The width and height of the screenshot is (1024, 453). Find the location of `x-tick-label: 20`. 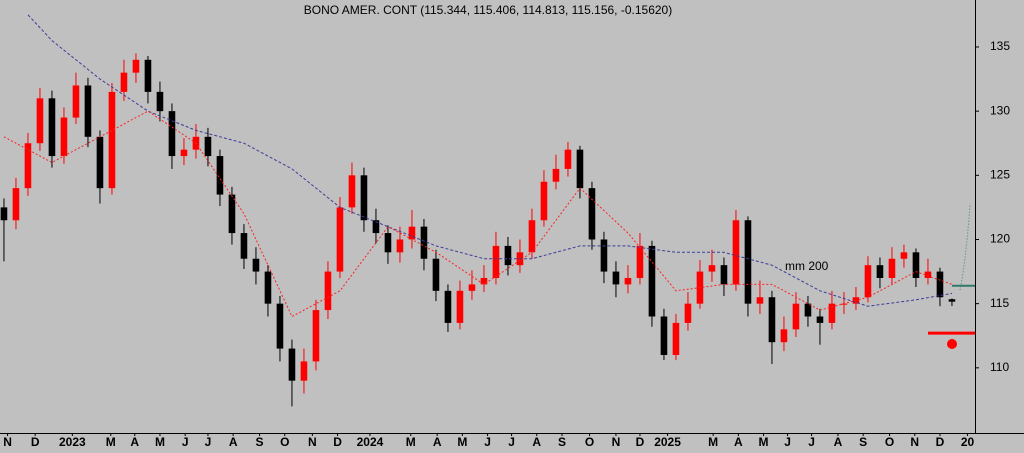

x-tick-label: 20 is located at coordinates (968, 442).